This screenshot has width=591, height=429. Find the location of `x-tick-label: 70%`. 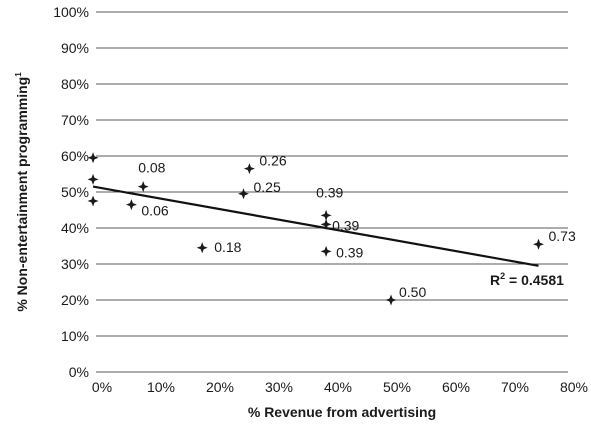

x-tick-label: 70% is located at coordinates (515, 387).